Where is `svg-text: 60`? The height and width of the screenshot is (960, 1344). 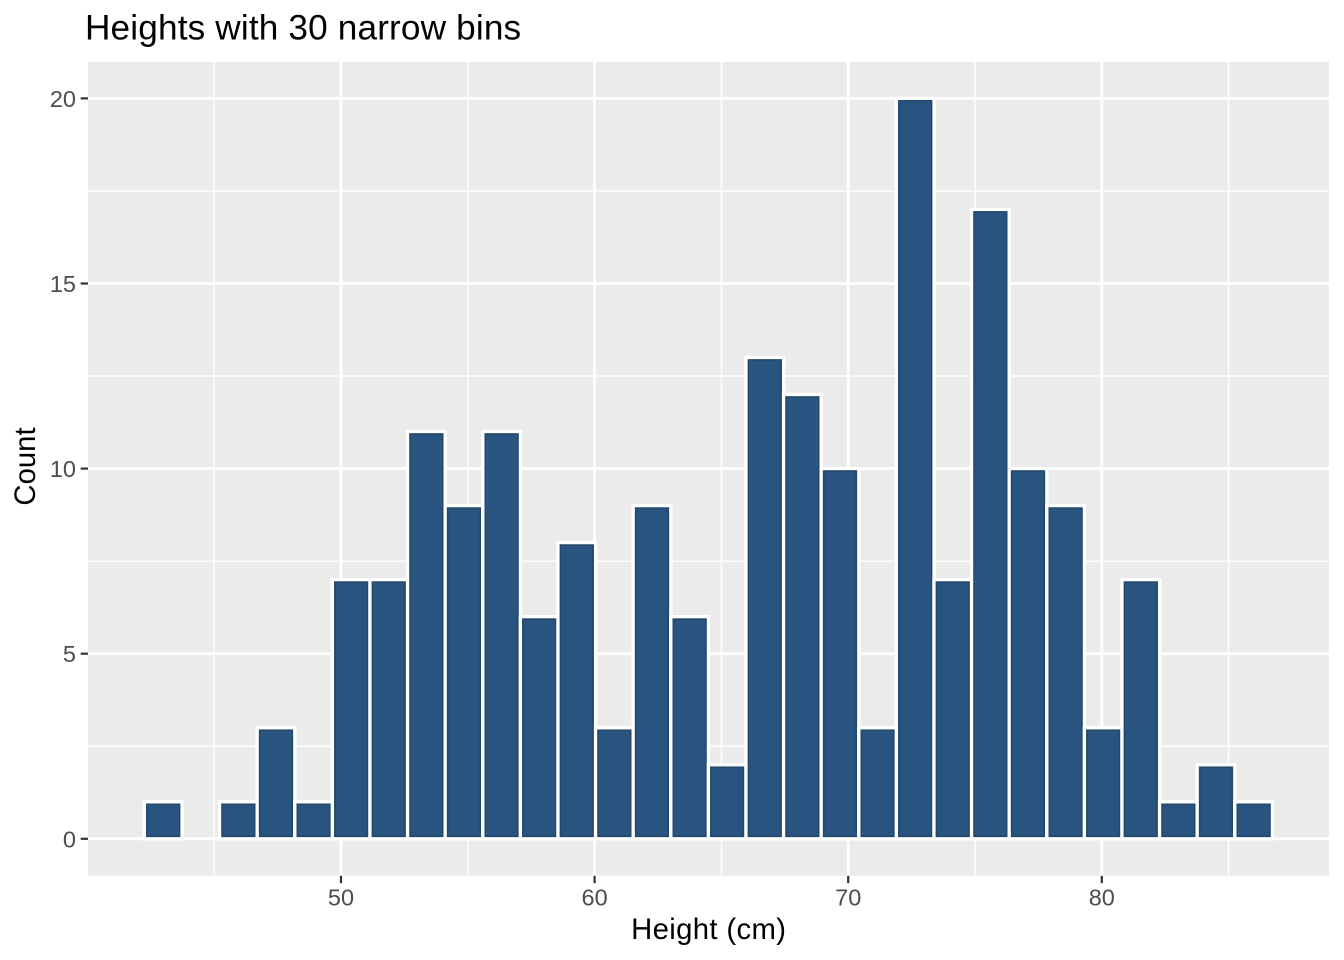
svg-text: 60 is located at coordinates (595, 898).